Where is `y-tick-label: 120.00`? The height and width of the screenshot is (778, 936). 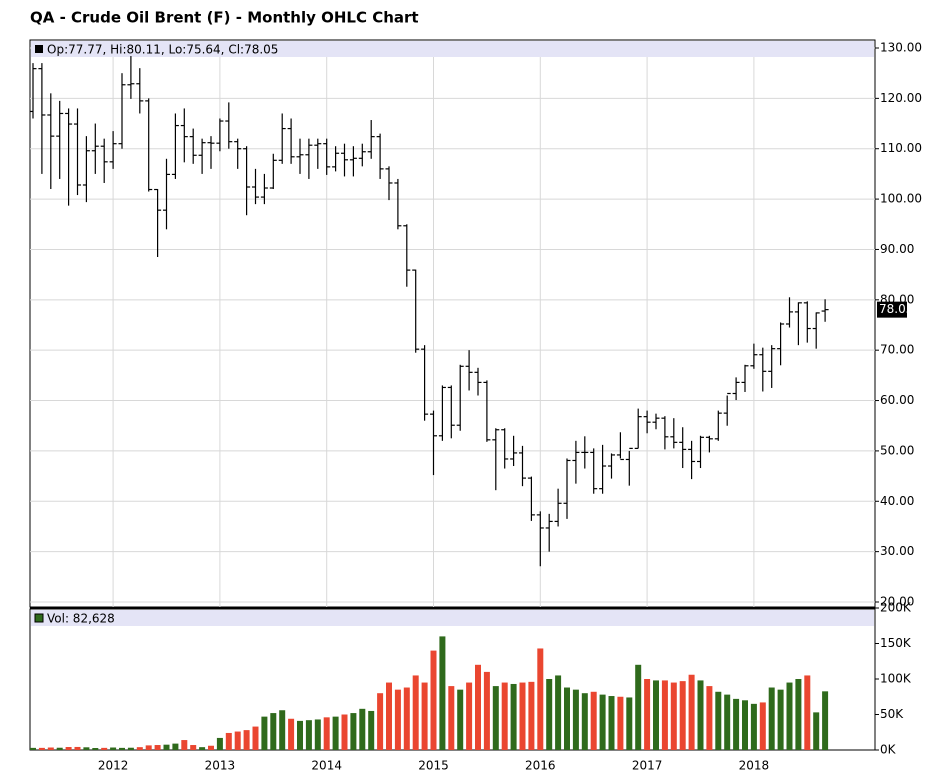
y-tick-label: 120.00 is located at coordinates (901, 98).